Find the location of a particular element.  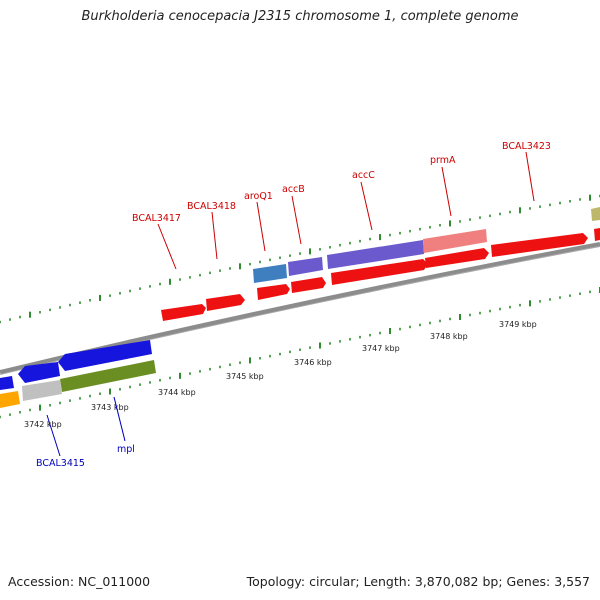

leader-line-accc is located at coordinates (366, 206).